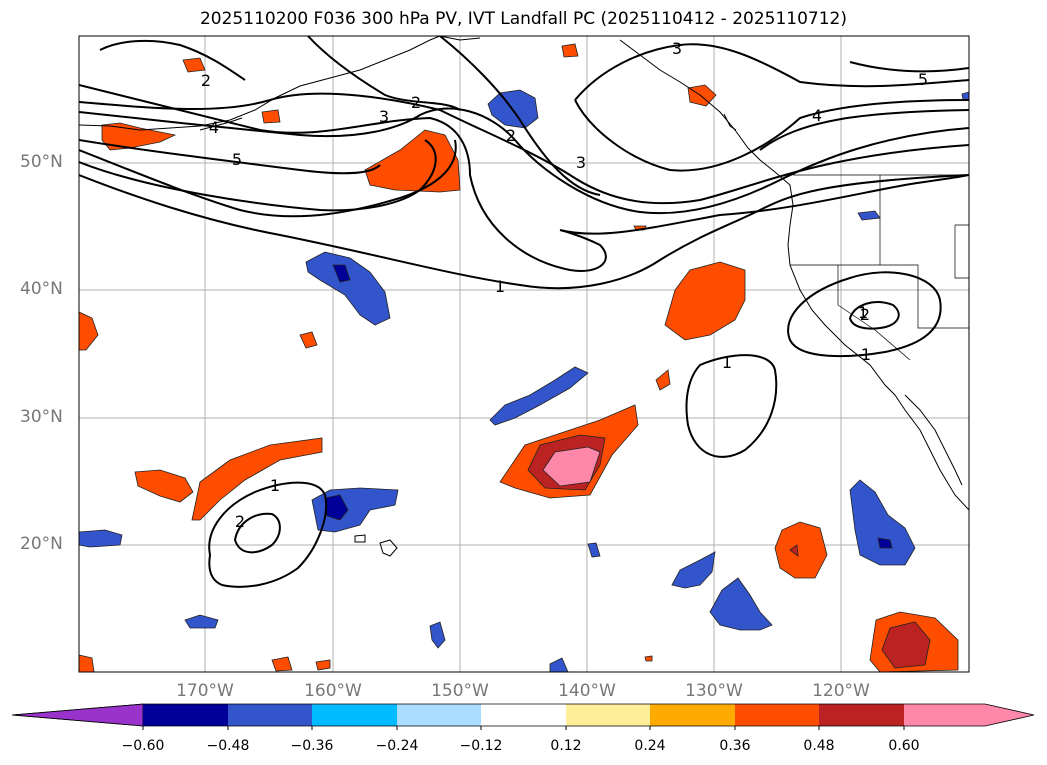  What do you see at coordinates (730, 122) in the screenshot?
I see `coastline-islands` at bounding box center [730, 122].